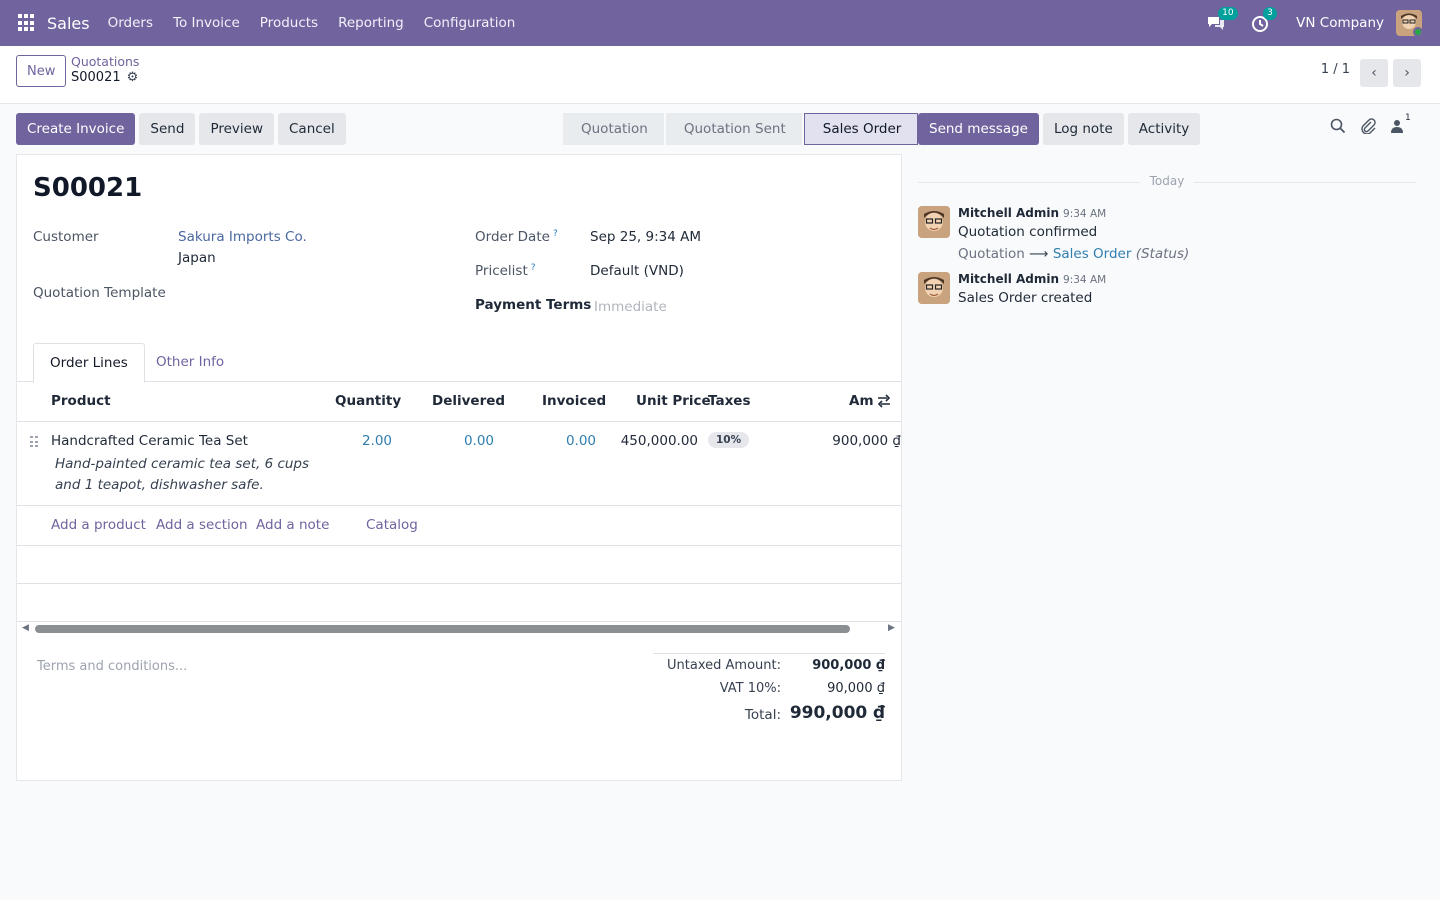 The height and width of the screenshot is (900, 1440). What do you see at coordinates (1074, 254) in the screenshot?
I see `tracking-value: Quotation ⟶ Sales Order (Status)` at bounding box center [1074, 254].